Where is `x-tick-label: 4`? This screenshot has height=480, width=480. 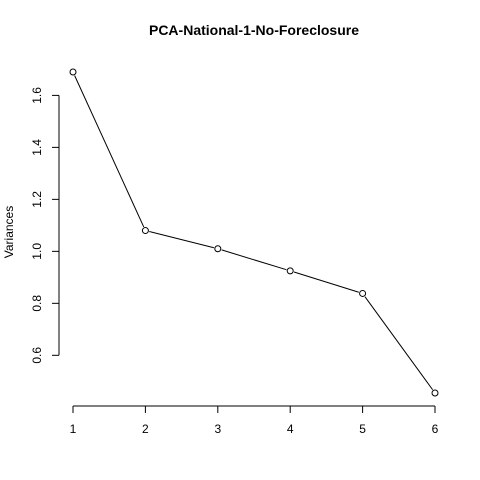
x-tick-label: 4 is located at coordinates (290, 429).